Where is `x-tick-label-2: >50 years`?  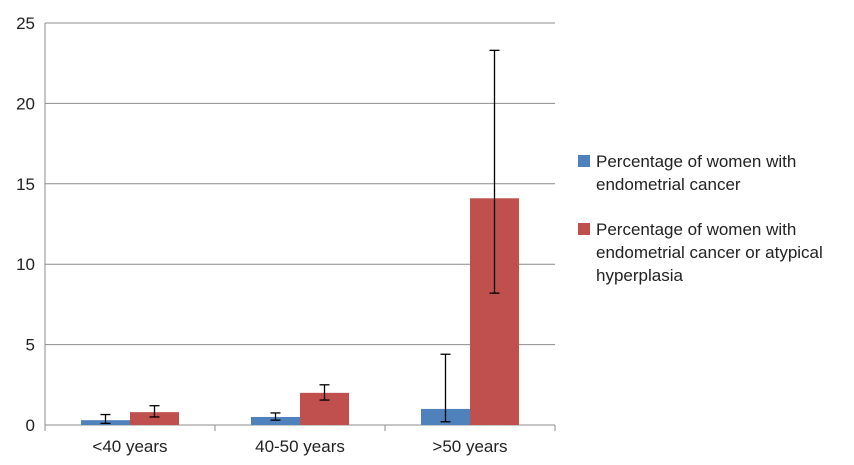 x-tick-label-2: >50 years is located at coordinates (469, 446).